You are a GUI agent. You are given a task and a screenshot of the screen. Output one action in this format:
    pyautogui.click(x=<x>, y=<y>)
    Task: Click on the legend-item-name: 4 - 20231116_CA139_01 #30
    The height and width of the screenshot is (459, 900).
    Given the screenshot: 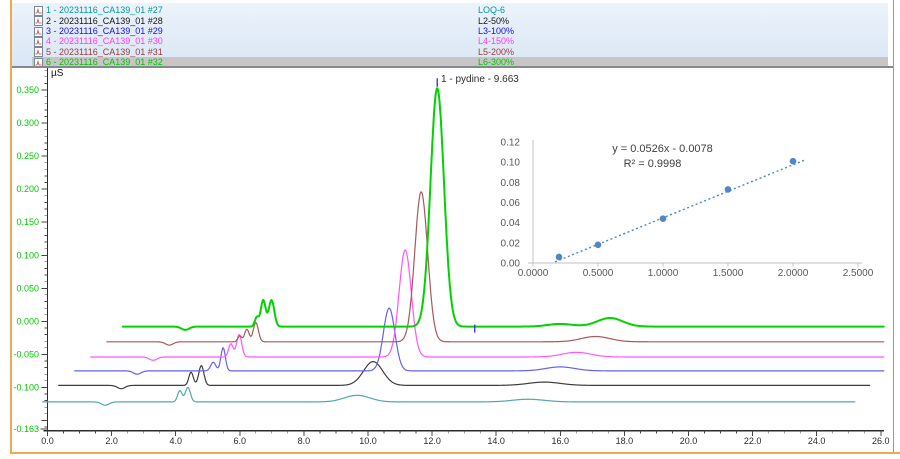 What is the action you would take?
    pyautogui.click(x=104, y=41)
    